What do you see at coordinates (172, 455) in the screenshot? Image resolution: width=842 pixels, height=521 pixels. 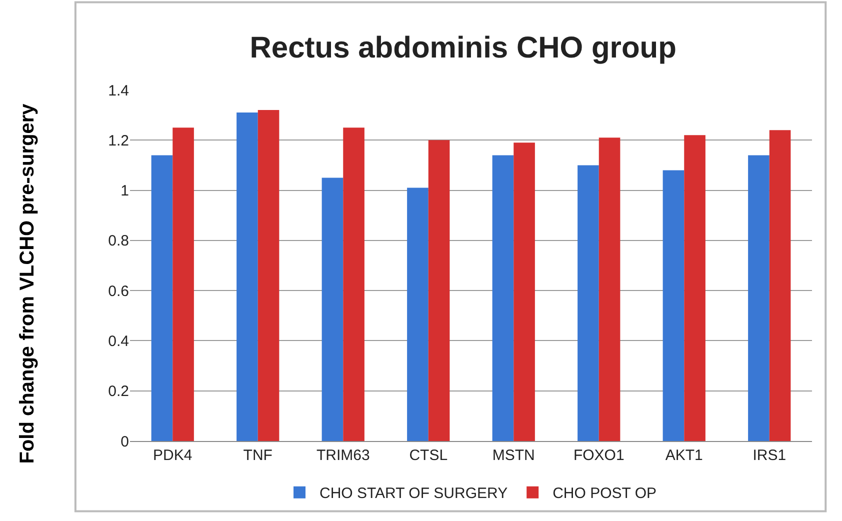 I see `x-tick-label: PDK4` at bounding box center [172, 455].